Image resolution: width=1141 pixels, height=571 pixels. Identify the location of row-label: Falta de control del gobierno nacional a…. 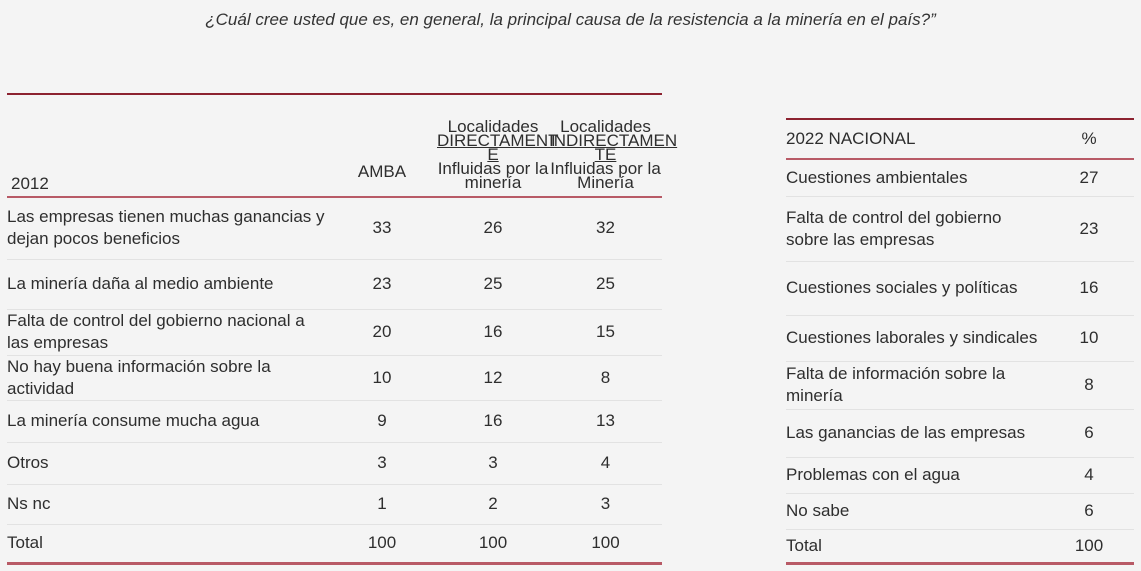
(156, 331).